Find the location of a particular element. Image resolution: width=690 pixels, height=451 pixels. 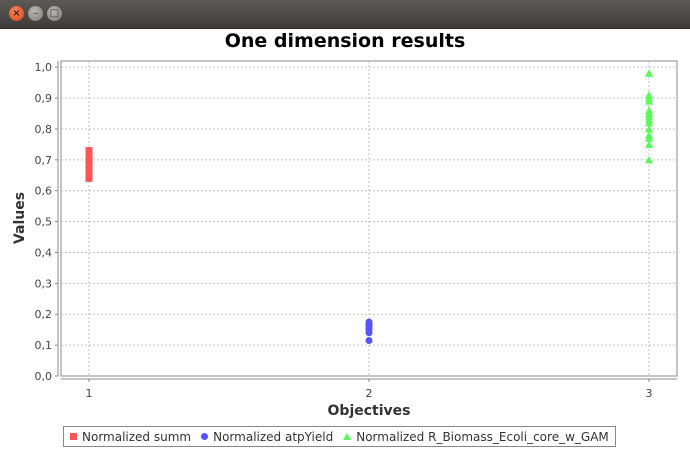

legend-label: Normalized R_Biomass_Ecoli_core_w_GAM is located at coordinates (482, 436).